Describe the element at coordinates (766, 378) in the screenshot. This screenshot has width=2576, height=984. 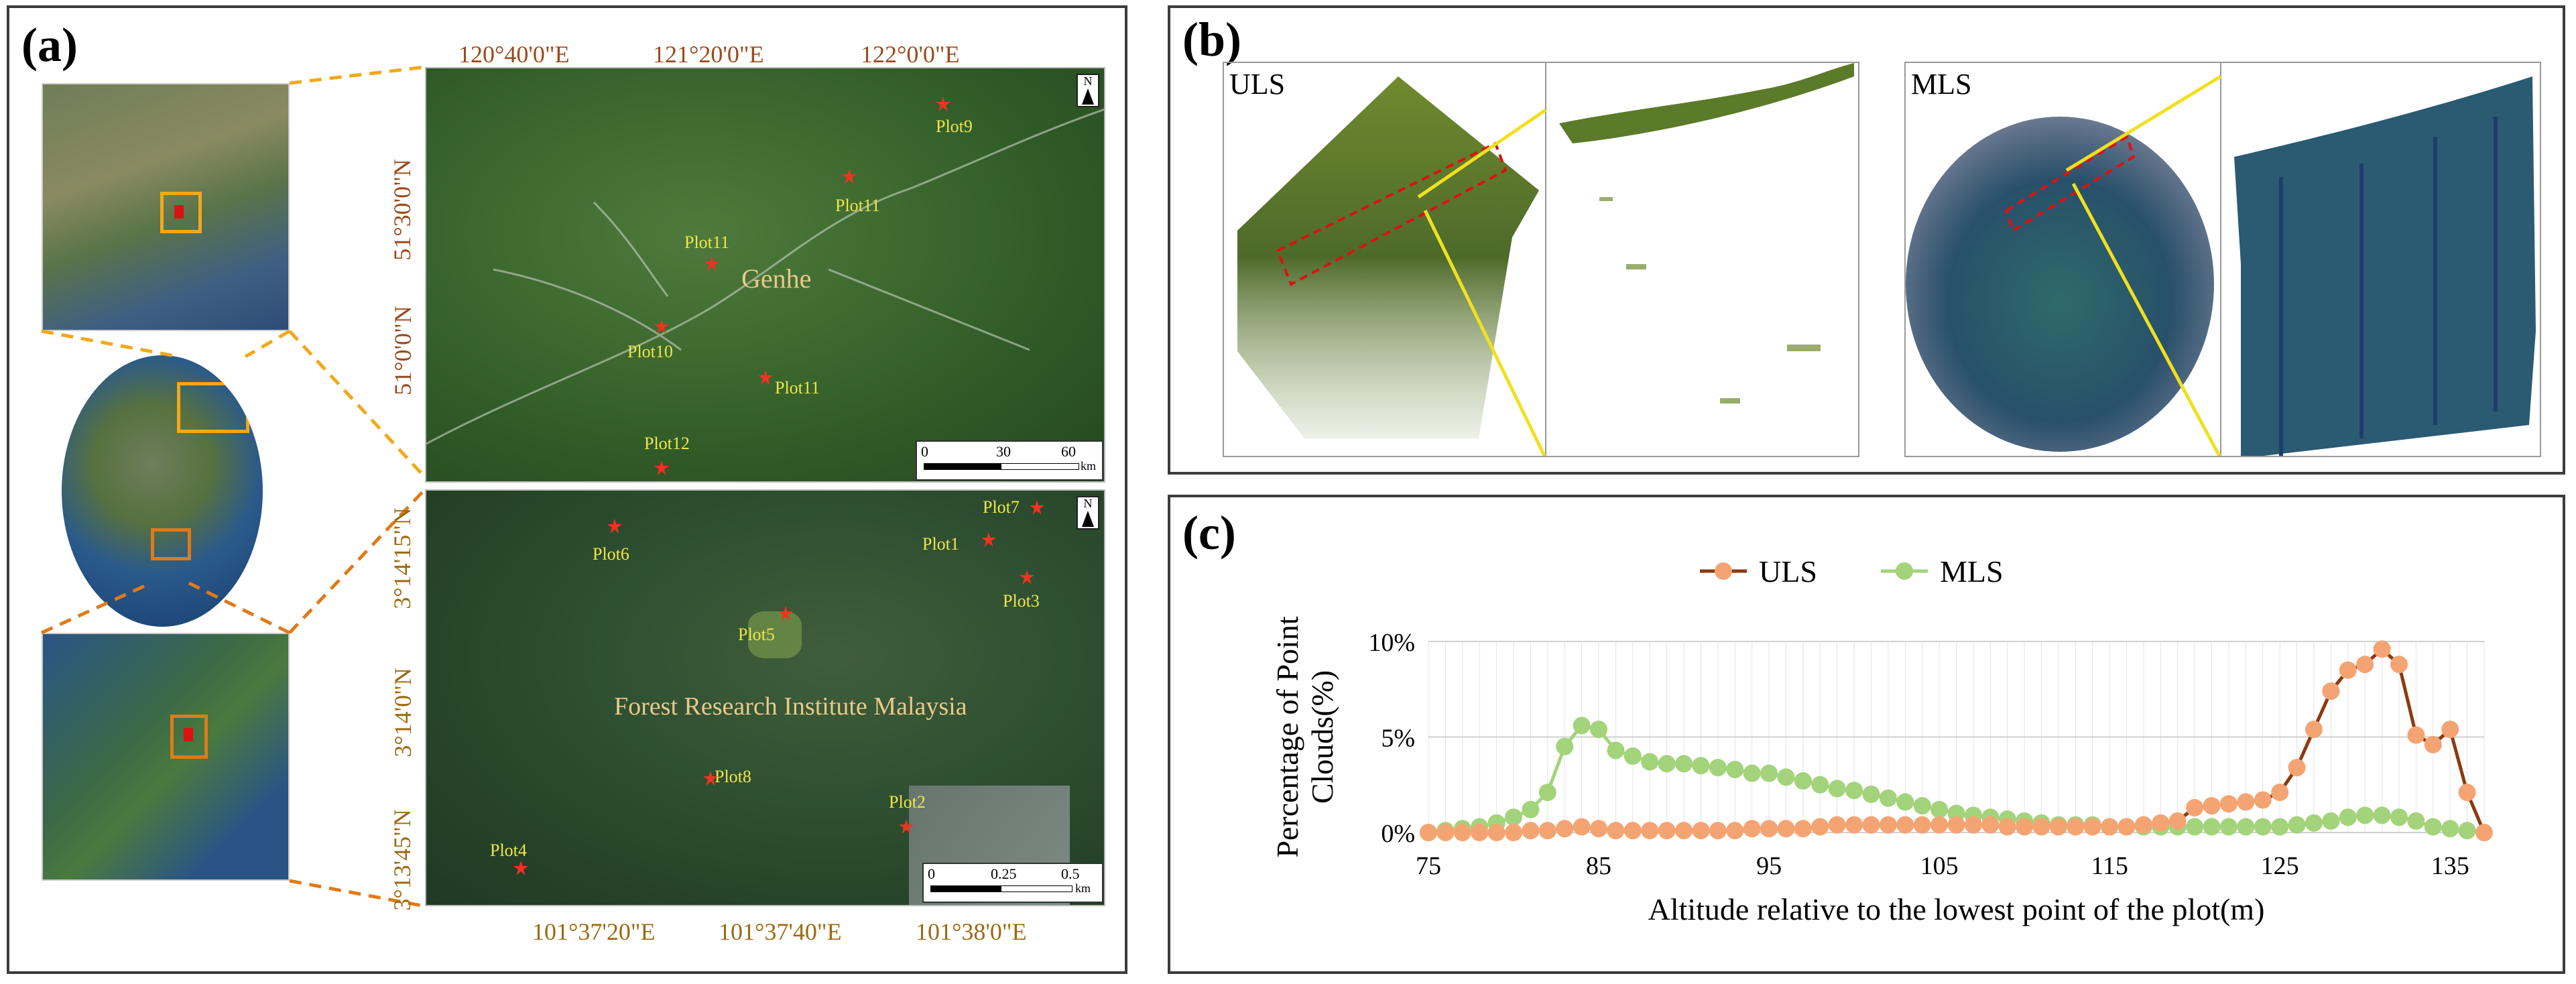
I see `top-plot11c-marker` at that location.